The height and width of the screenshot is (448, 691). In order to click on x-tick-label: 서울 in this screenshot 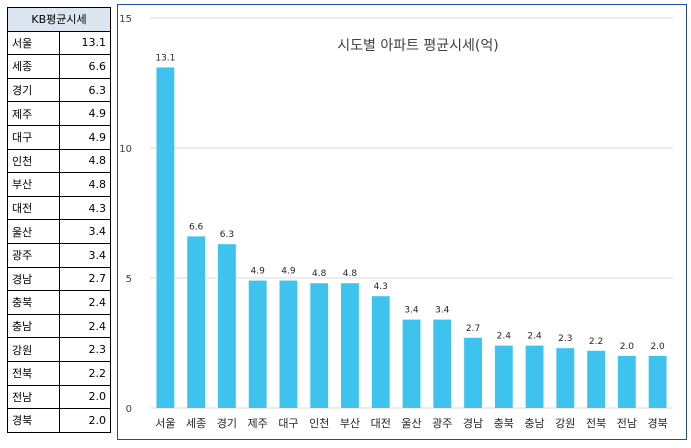, I will do `click(165, 423)`.